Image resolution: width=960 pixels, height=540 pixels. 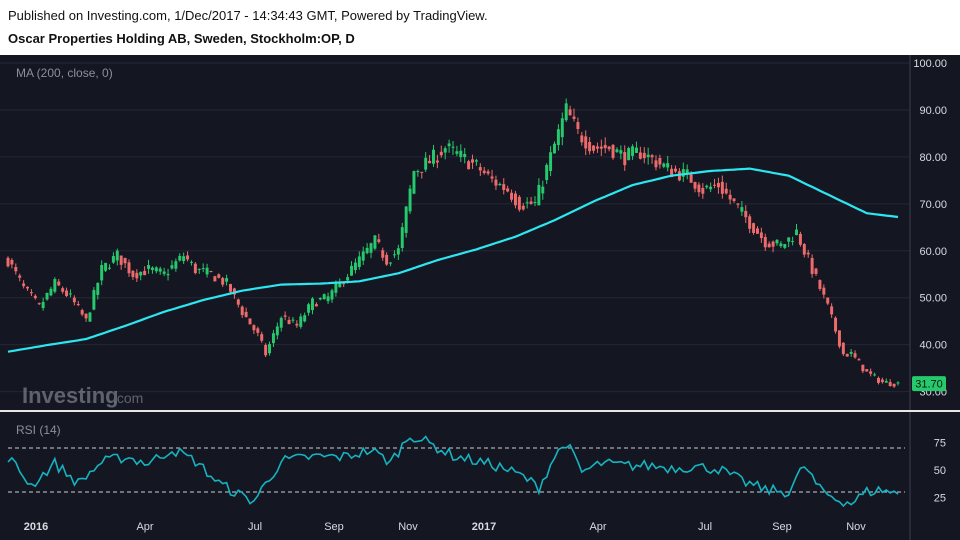 I want to click on watermark-suffix: .com, so click(x=128, y=398).